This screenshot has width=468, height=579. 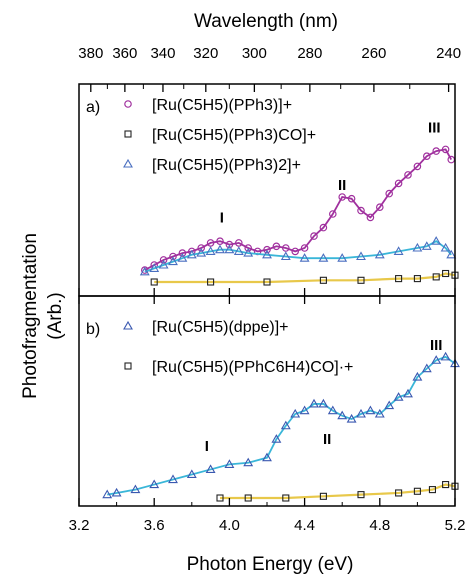 I want to click on x-tick-label: 3.6, so click(x=154, y=525).